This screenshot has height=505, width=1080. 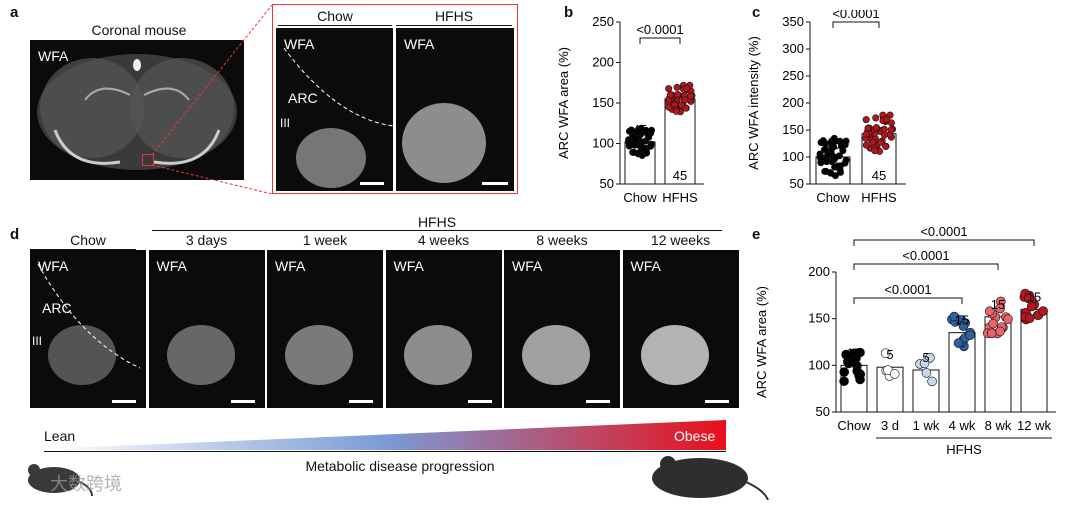 What do you see at coordinates (83, 249) in the screenshot?
I see `d-chow-underline` at bounding box center [83, 249].